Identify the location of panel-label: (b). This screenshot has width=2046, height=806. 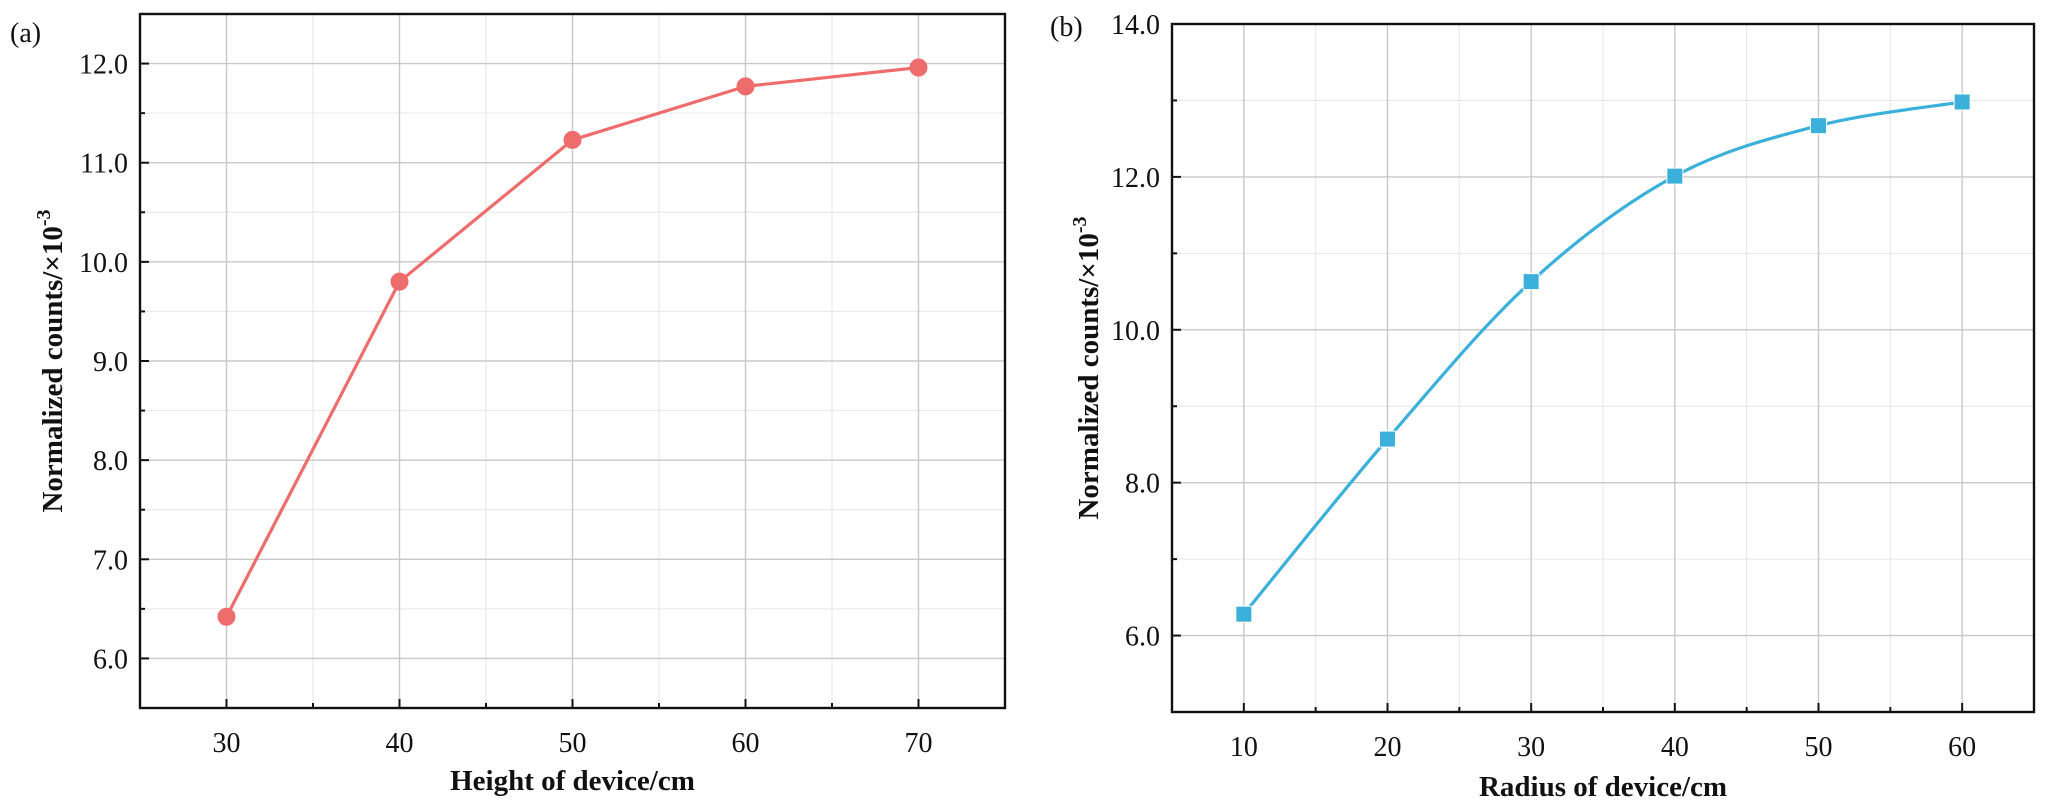
(1066, 27).